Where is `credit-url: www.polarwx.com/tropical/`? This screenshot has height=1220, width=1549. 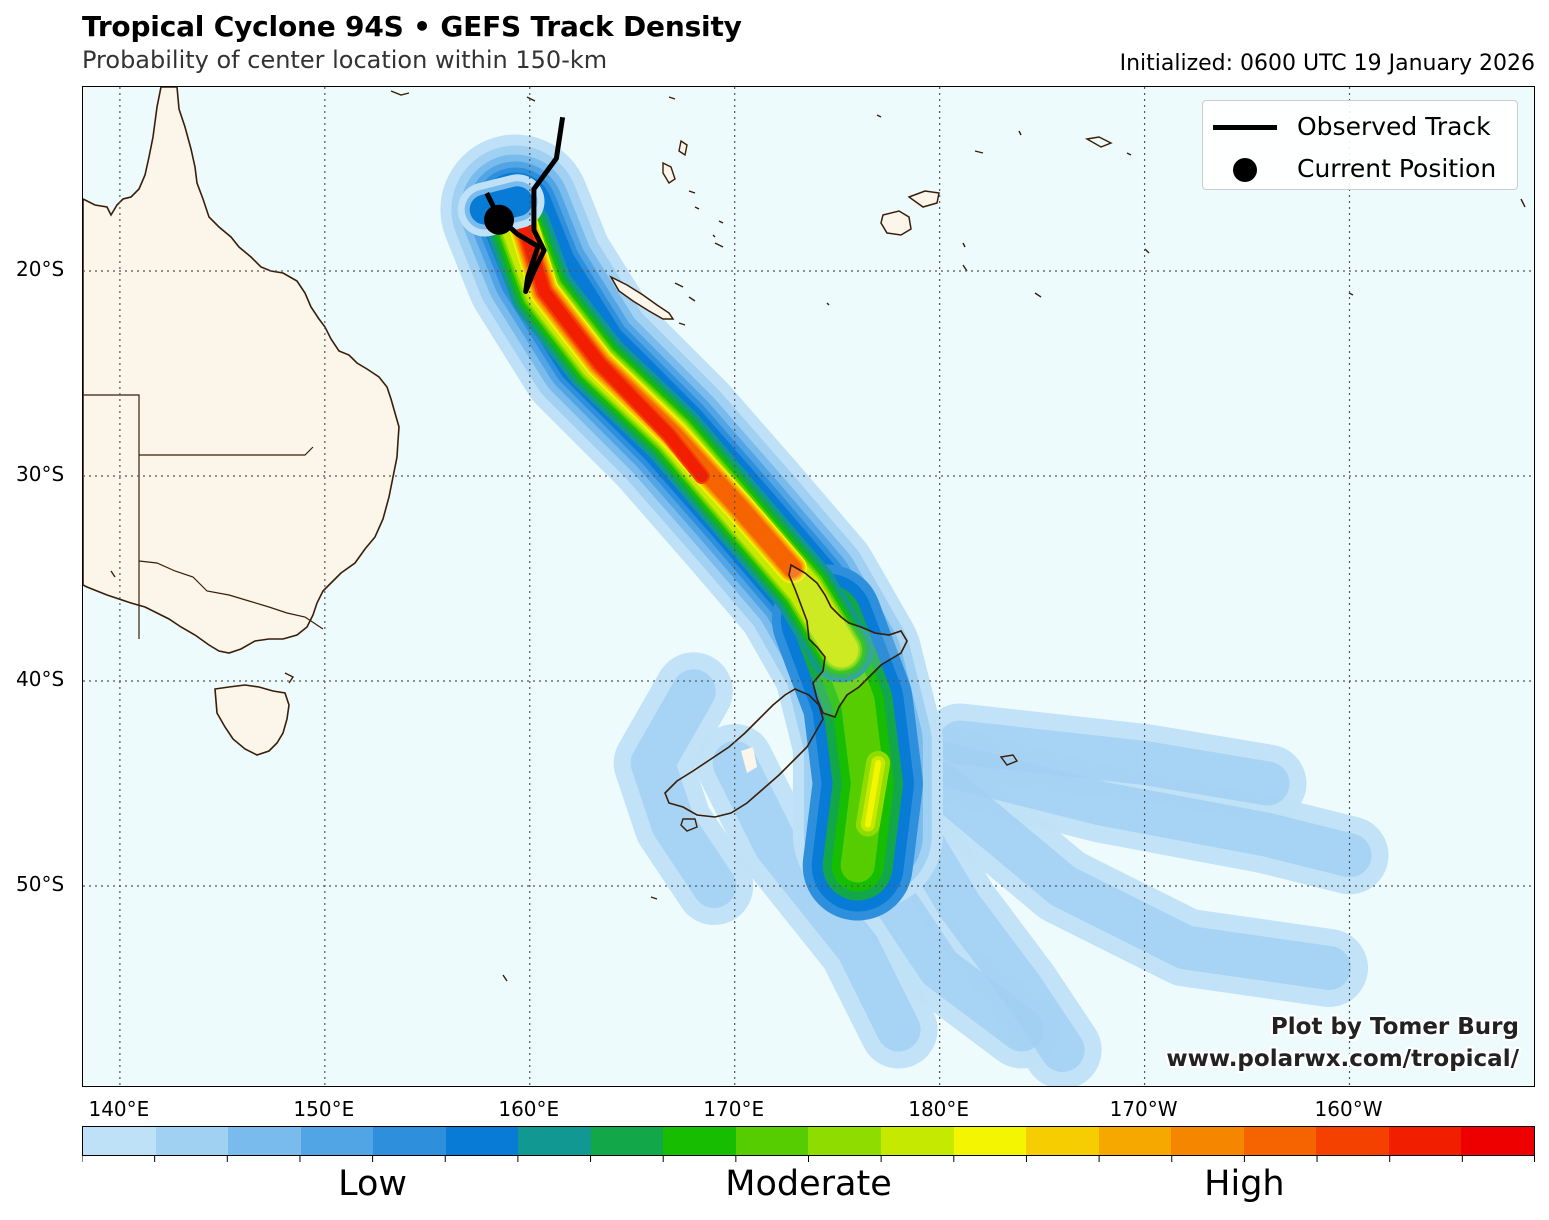 credit-url: www.polarwx.com/tropical/ is located at coordinates (1342, 1059).